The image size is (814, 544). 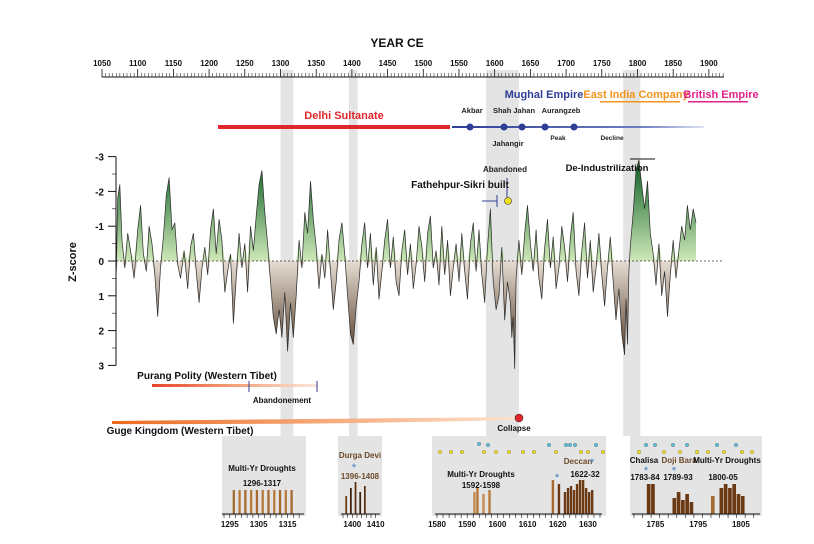 What do you see at coordinates (515, 521) in the screenshot?
I see `inset-3-axis: 1580 1590 1600 1610 1620 1630` at bounding box center [515, 521].